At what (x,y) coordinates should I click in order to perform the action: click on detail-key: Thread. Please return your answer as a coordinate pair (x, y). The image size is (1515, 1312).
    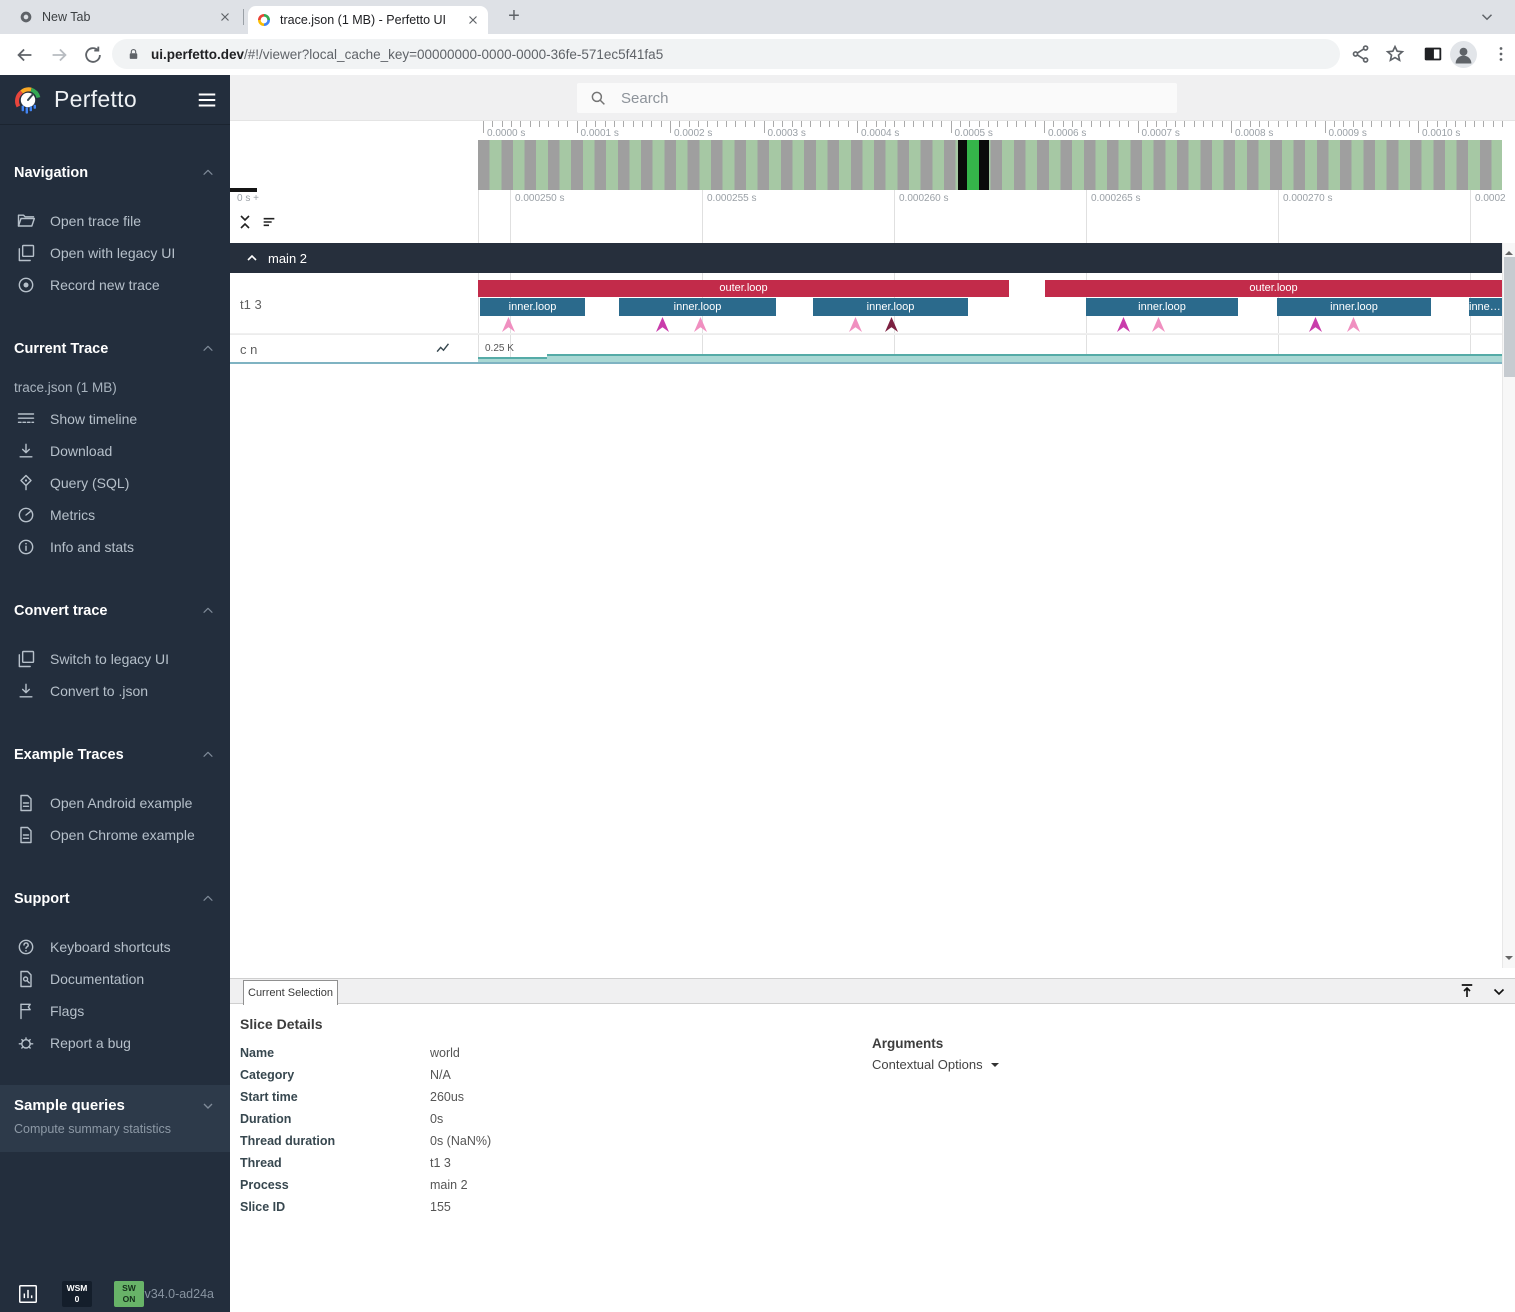
    Looking at the image, I should click on (261, 1163).